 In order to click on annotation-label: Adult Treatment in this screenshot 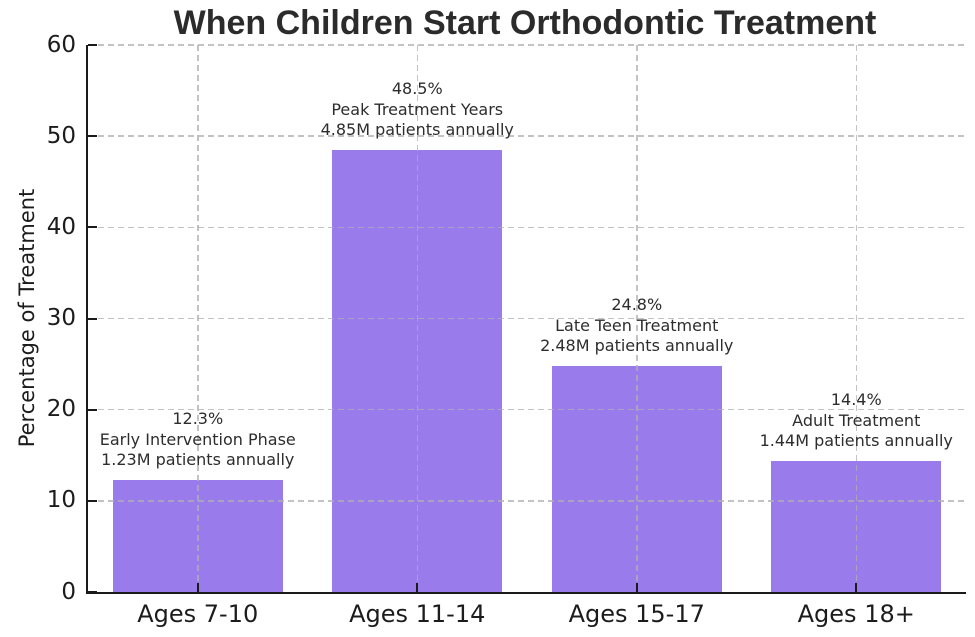, I will do `click(856, 420)`.